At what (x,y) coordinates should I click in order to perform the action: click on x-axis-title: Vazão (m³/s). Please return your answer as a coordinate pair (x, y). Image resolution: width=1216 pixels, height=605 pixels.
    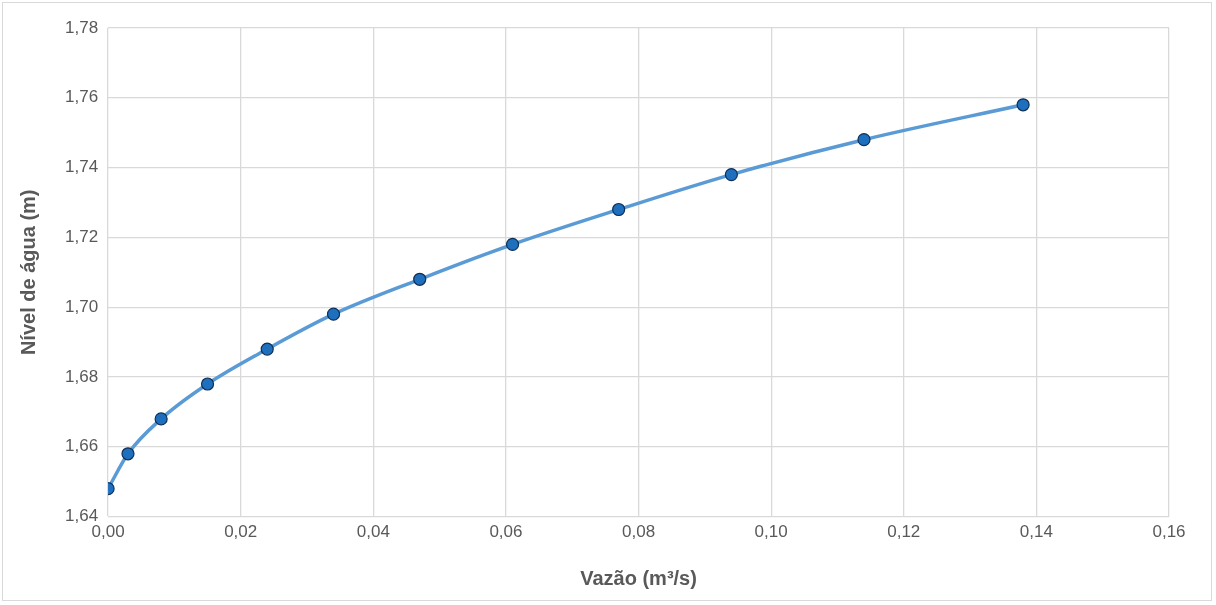
    Looking at the image, I should click on (638, 577).